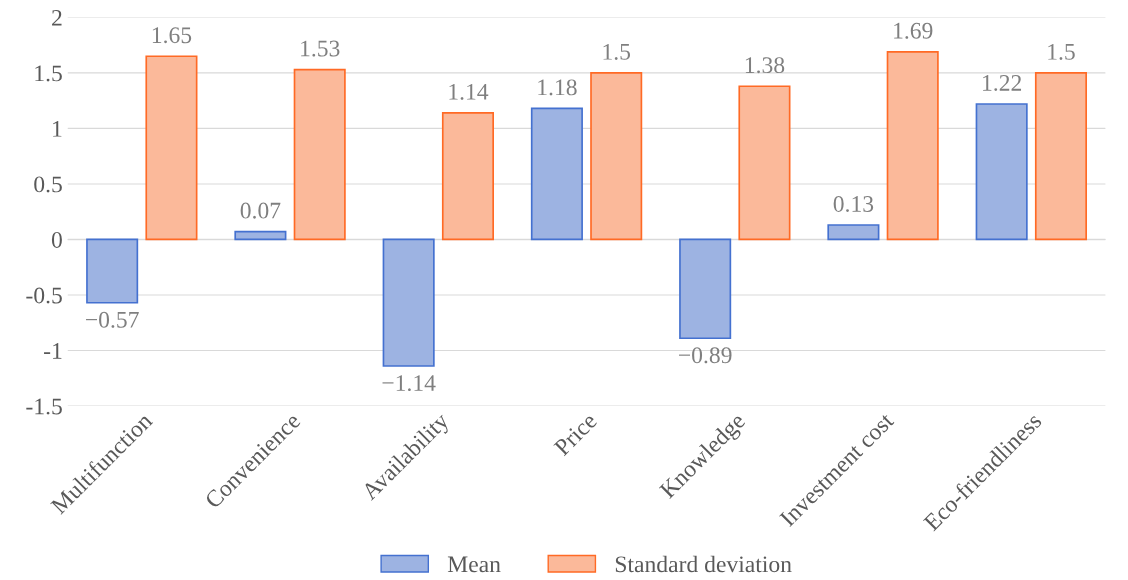 This screenshot has width=1128, height=580. I want to click on data-label: 0.13, so click(853, 203).